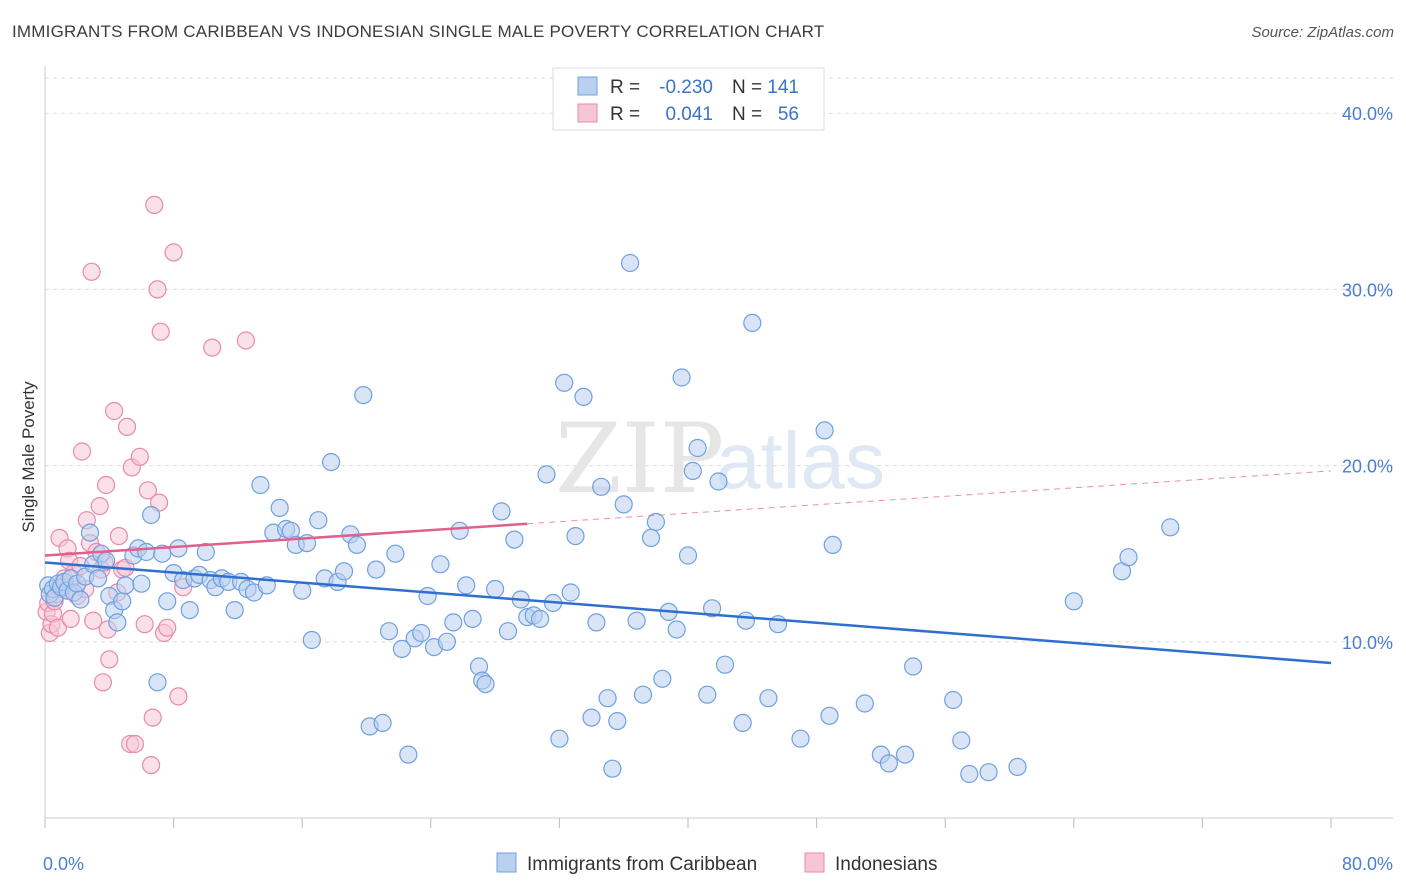 Image resolution: width=1406 pixels, height=892 pixels. I want to click on legend-n-value-2: 56, so click(788, 114).